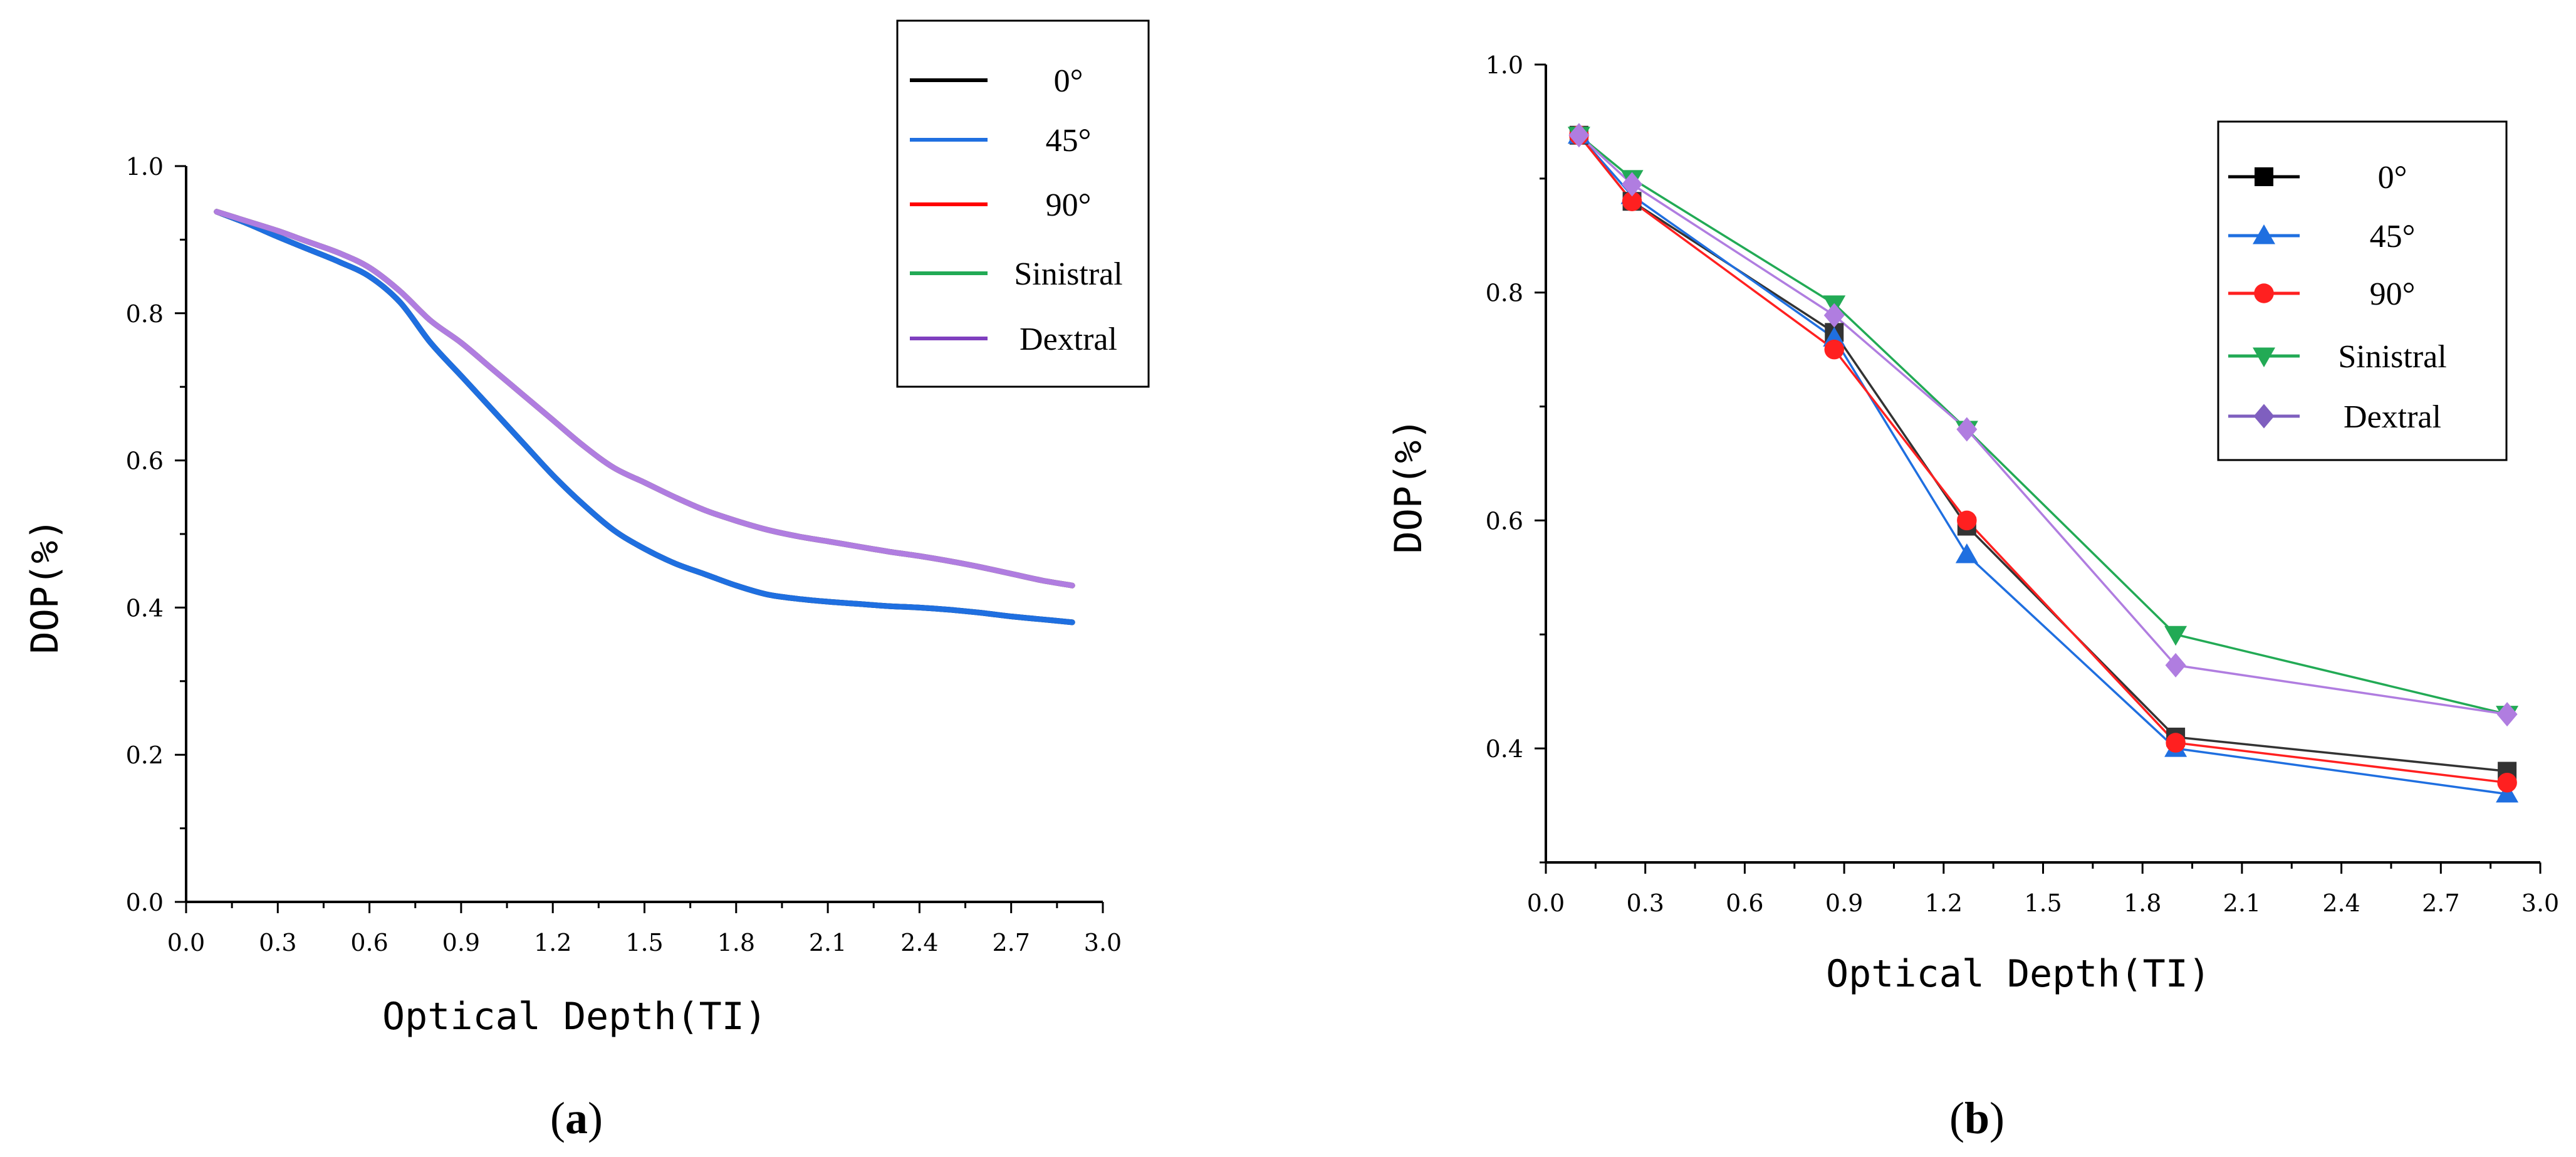 The width and height of the screenshot is (2576, 1157). I want to click on y-tick-label-a: 0.4, so click(145, 608).